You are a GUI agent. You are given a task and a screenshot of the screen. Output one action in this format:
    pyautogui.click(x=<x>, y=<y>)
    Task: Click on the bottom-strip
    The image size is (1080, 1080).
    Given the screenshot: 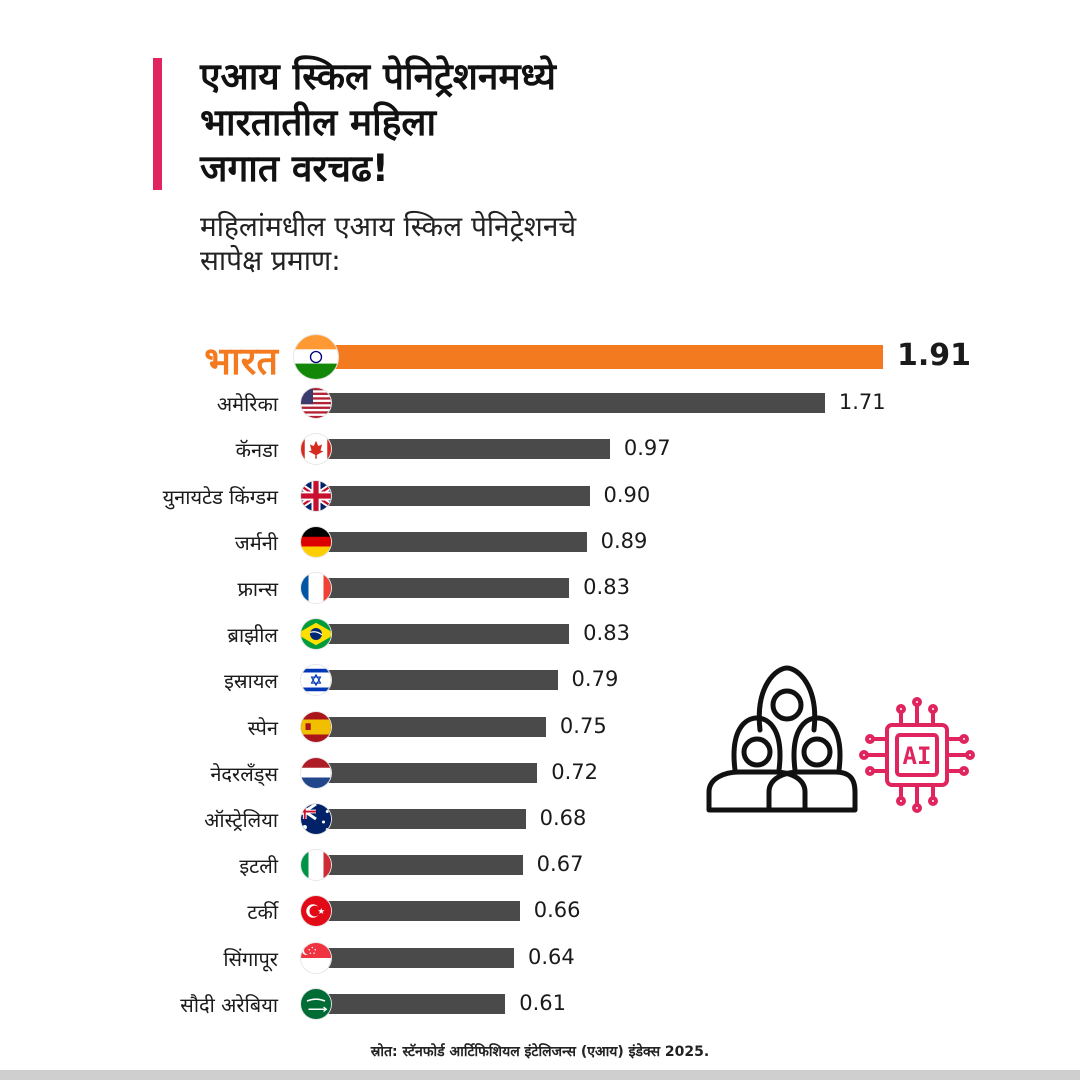 What is the action you would take?
    pyautogui.click(x=540, y=1075)
    